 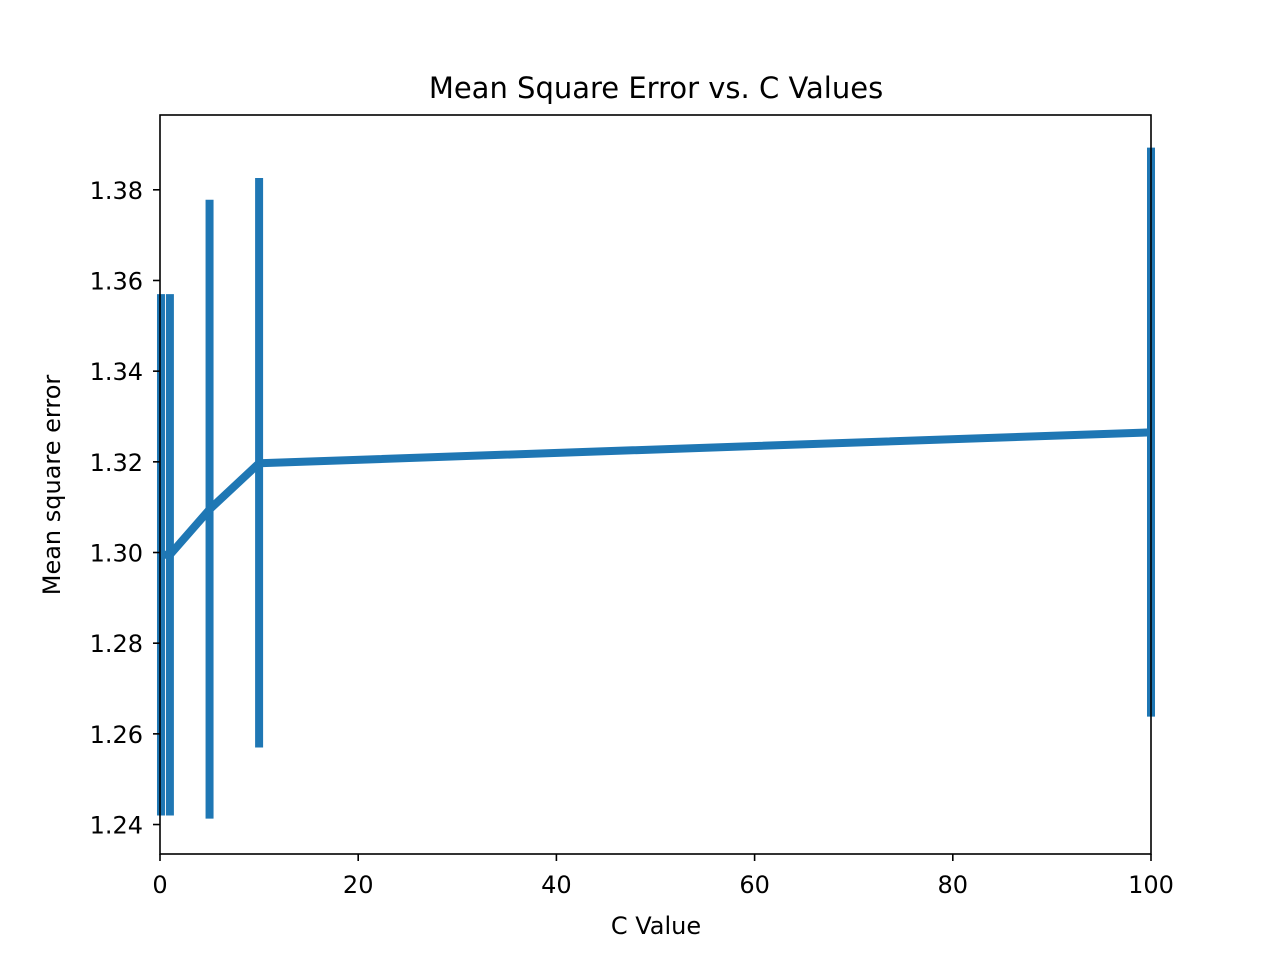 What do you see at coordinates (159, 885) in the screenshot?
I see `x-tick-label: 0` at bounding box center [159, 885].